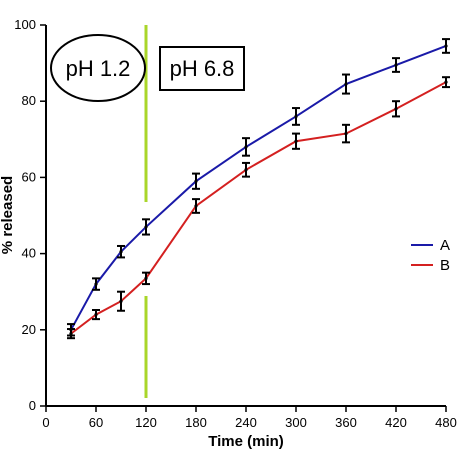  Describe the element at coordinates (246, 422) in the screenshot. I see `x-tick-label: 240` at that location.